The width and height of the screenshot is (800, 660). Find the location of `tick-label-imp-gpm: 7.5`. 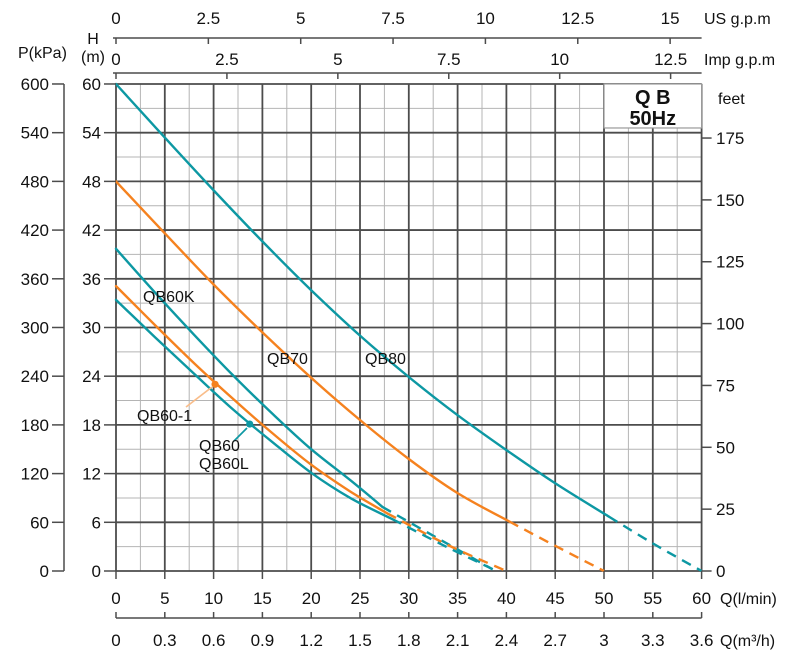

tick-label-imp-gpm: 7.5 is located at coordinates (449, 59).